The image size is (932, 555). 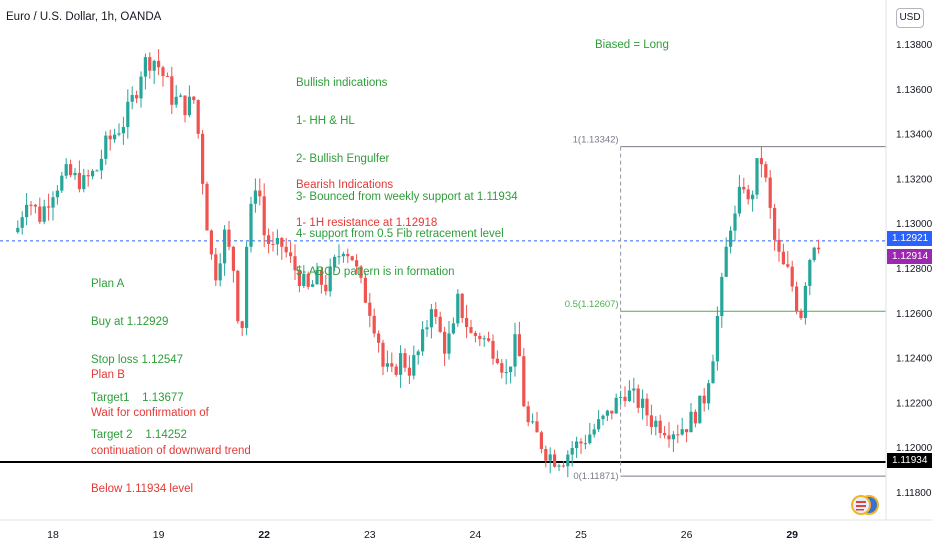 What do you see at coordinates (150, 412) in the screenshot?
I see `plan-b-line: Wait for confirmation of` at bounding box center [150, 412].